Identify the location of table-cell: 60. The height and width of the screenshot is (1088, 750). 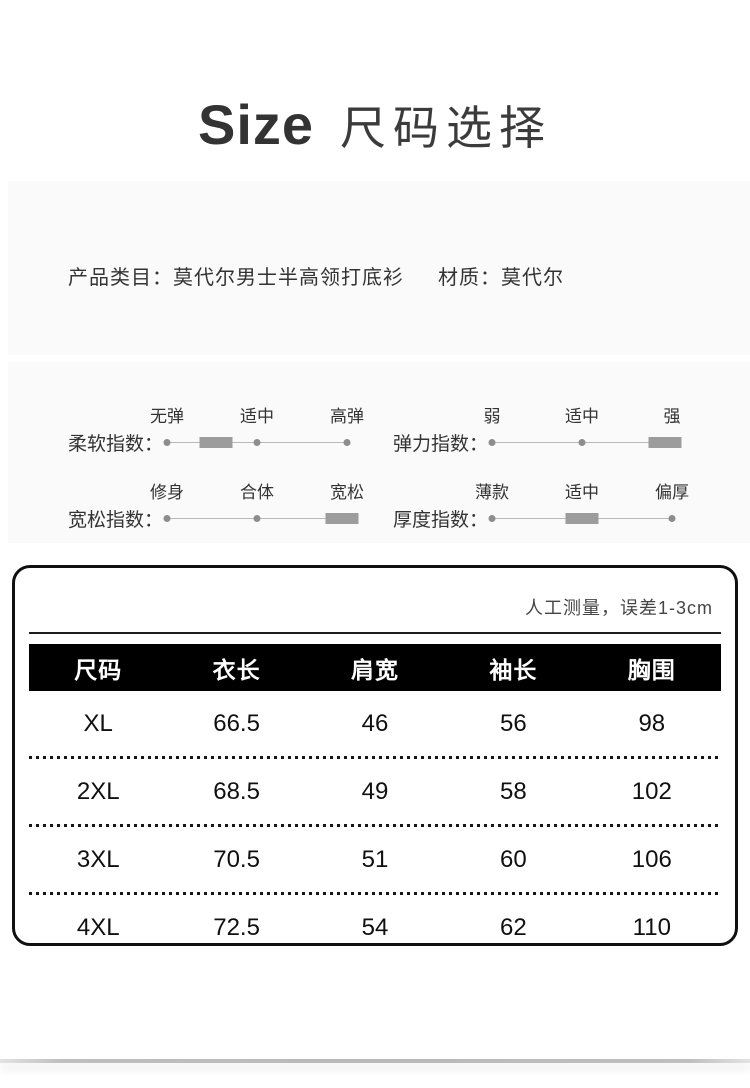
(513, 859).